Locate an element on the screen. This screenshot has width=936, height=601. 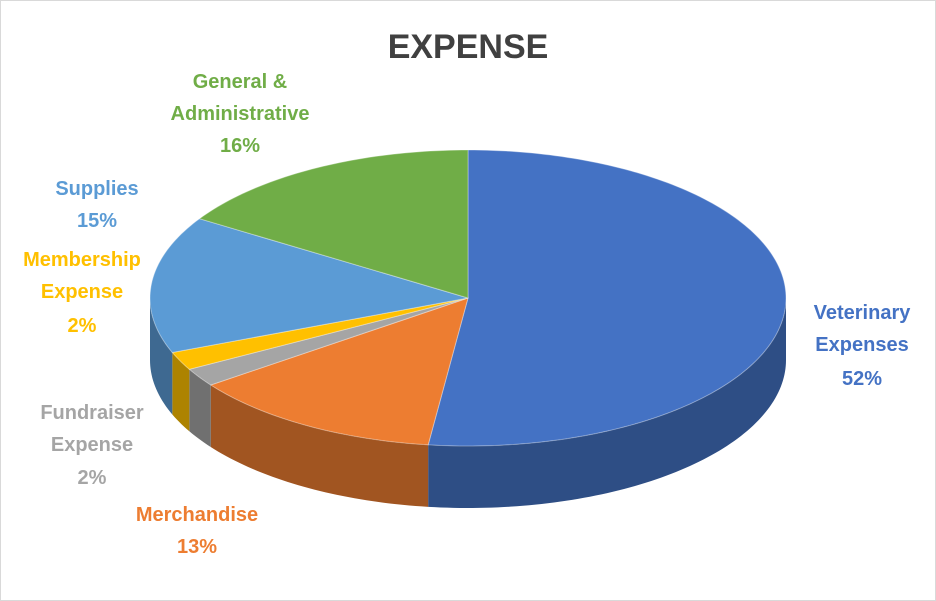
slice-label: Fundraiser Expense is located at coordinates (92, 429).